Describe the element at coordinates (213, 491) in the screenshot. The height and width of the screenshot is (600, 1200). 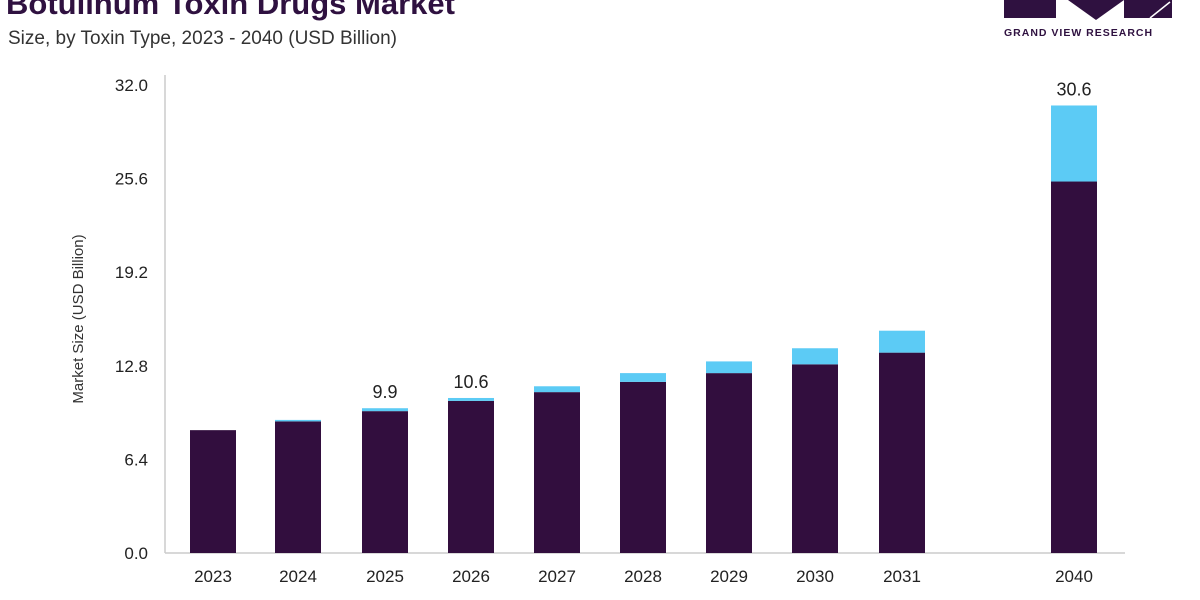
I see `bar-segment-dark-2023` at that location.